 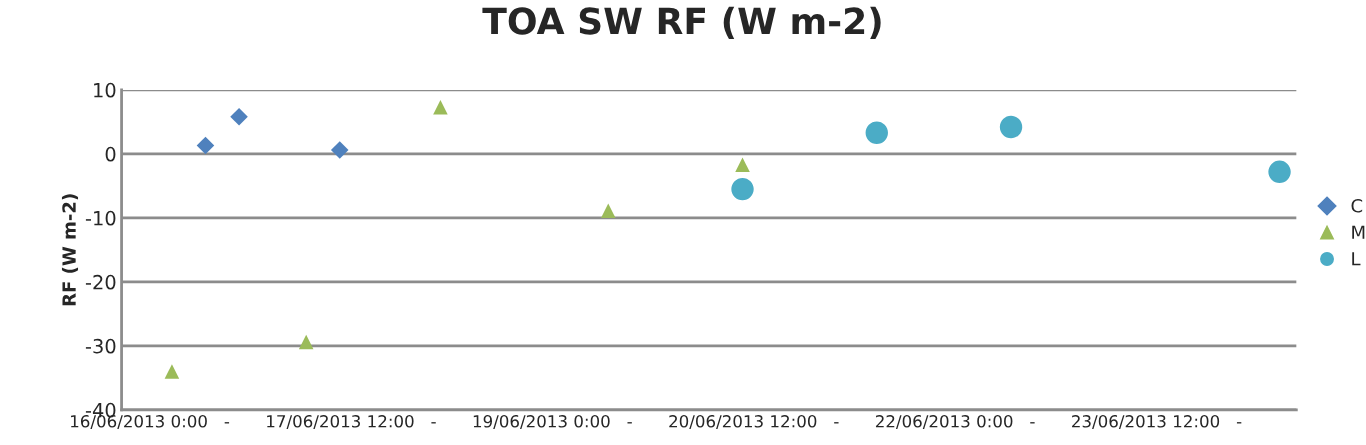 I want to click on x-tick-label: 19/06/2013 0:00 -, so click(x=552, y=422).